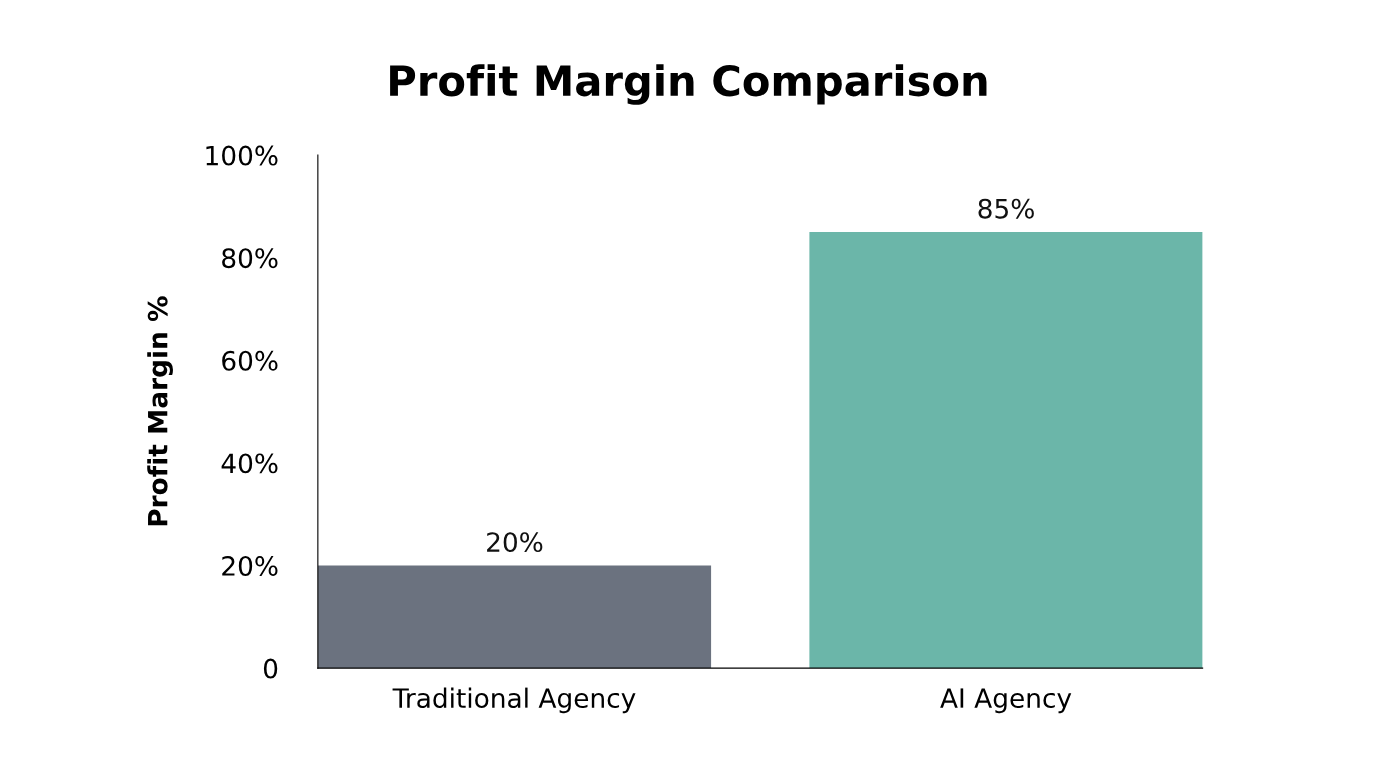 The width and height of the screenshot is (1376, 768). I want to click on y-axis-title: Profit Margin %, so click(160, 411).